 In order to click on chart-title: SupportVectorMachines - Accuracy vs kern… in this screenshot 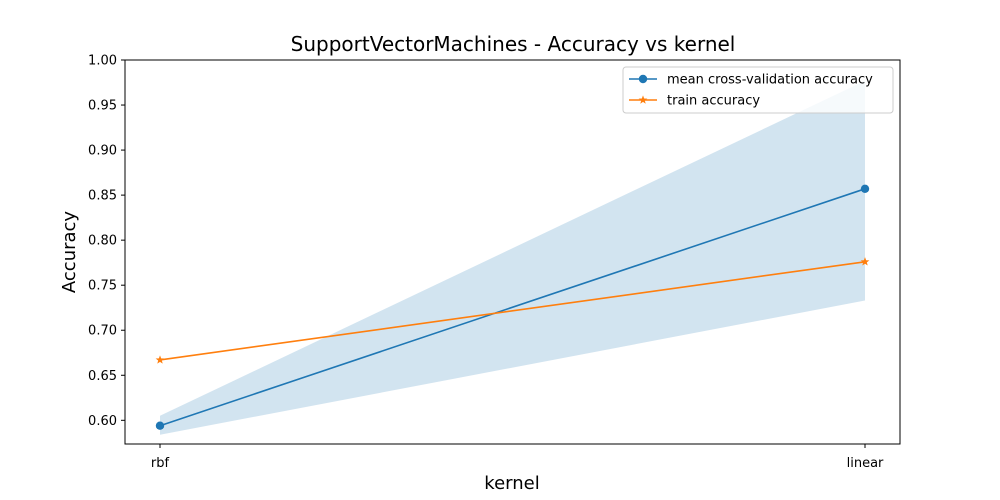, I will do `click(513, 44)`.